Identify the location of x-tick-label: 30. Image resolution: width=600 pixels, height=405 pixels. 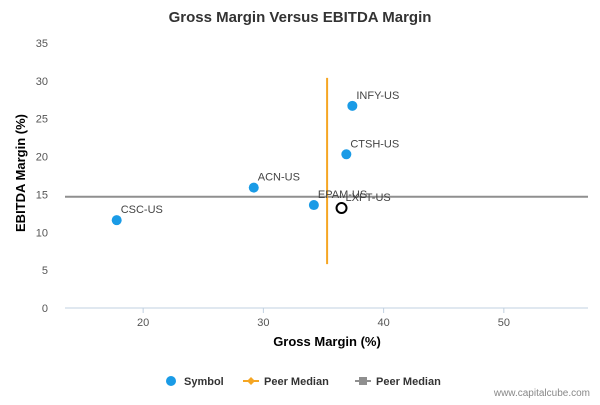
(263, 323).